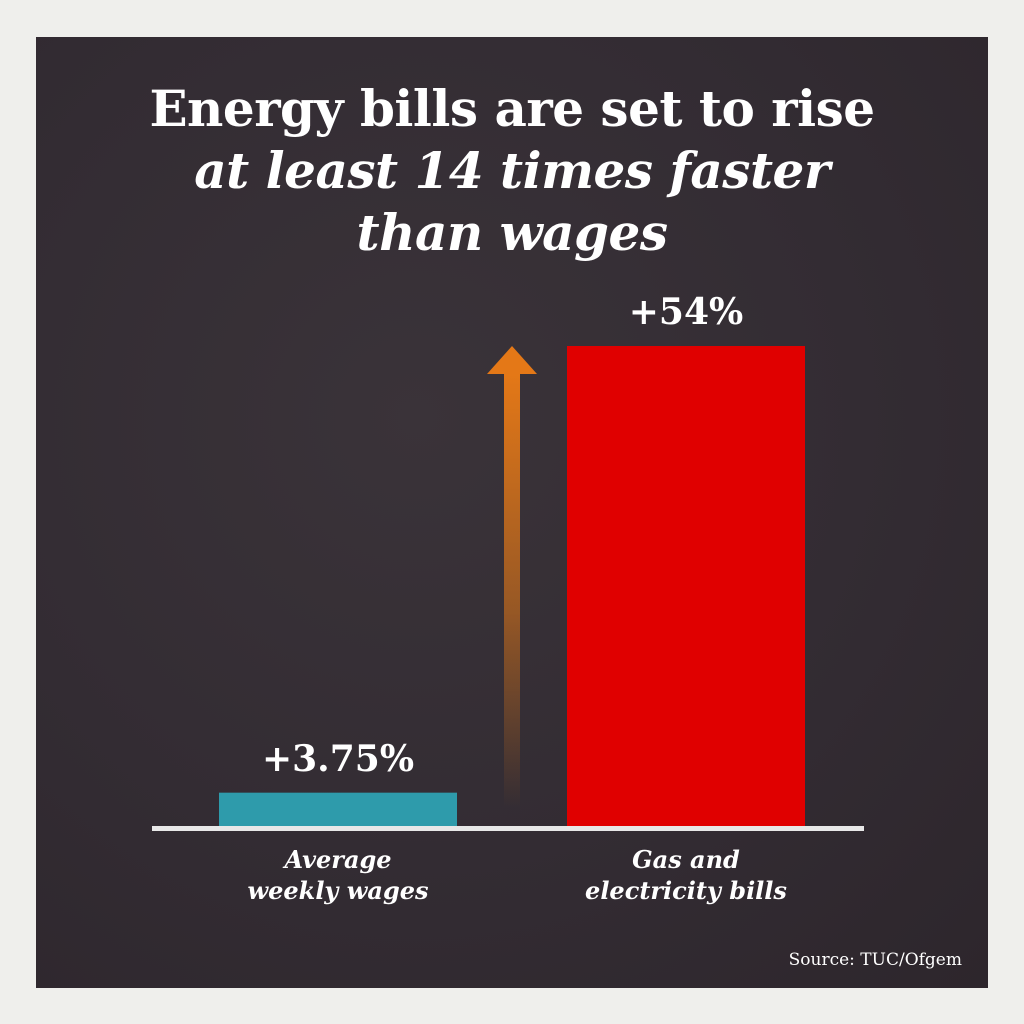 The width and height of the screenshot is (1024, 1024). Describe the element at coordinates (338, 859) in the screenshot. I see `category-label-wages-line-1: Average` at that location.